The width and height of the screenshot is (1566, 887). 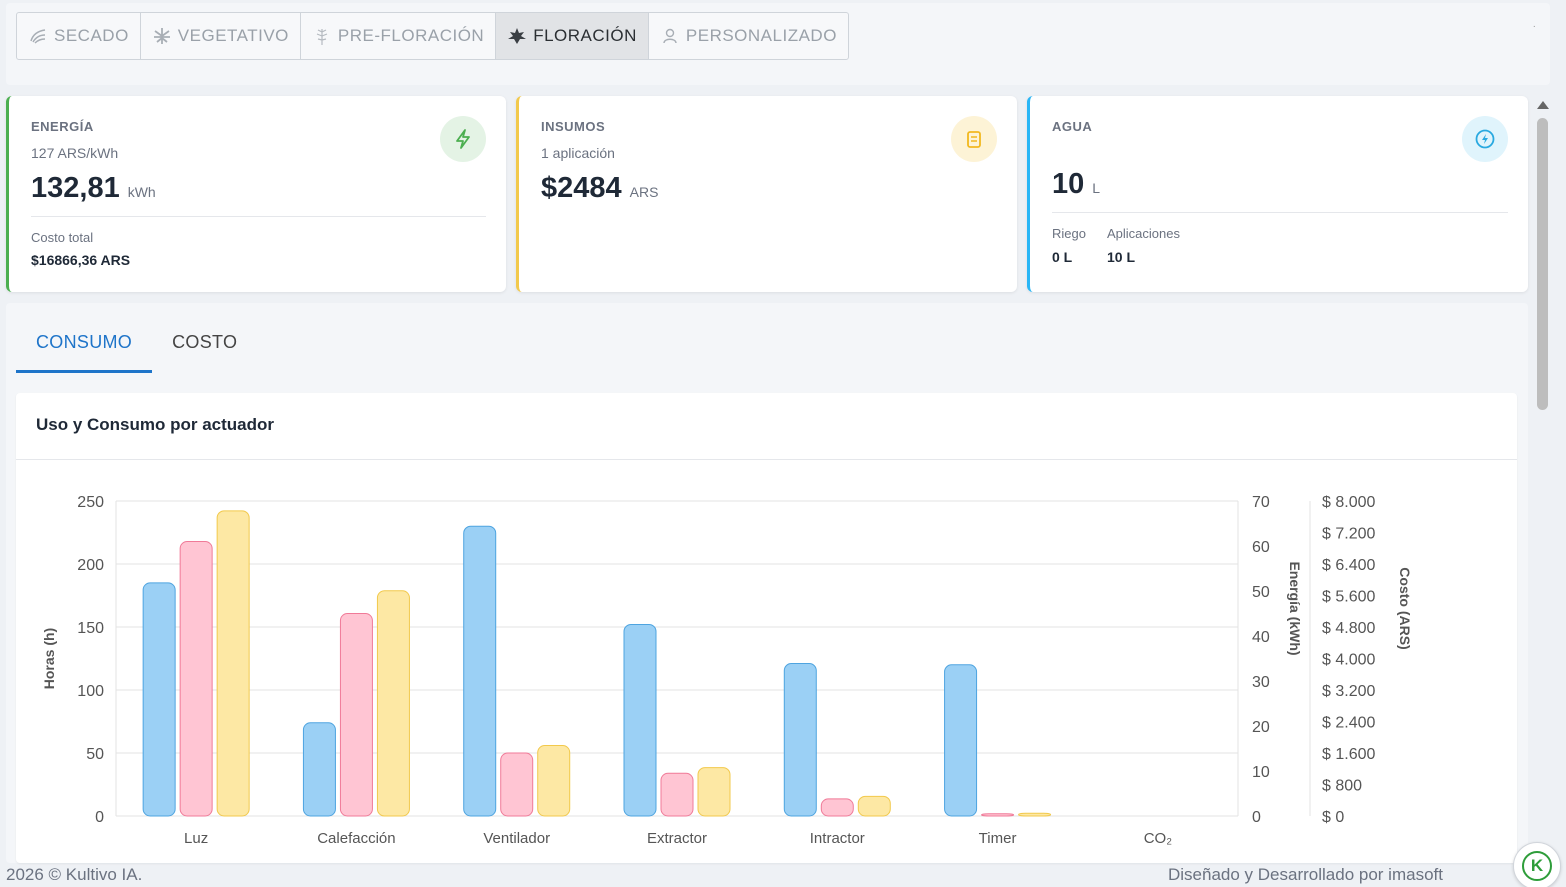 I want to click on jar-icon, so click(x=974, y=139).